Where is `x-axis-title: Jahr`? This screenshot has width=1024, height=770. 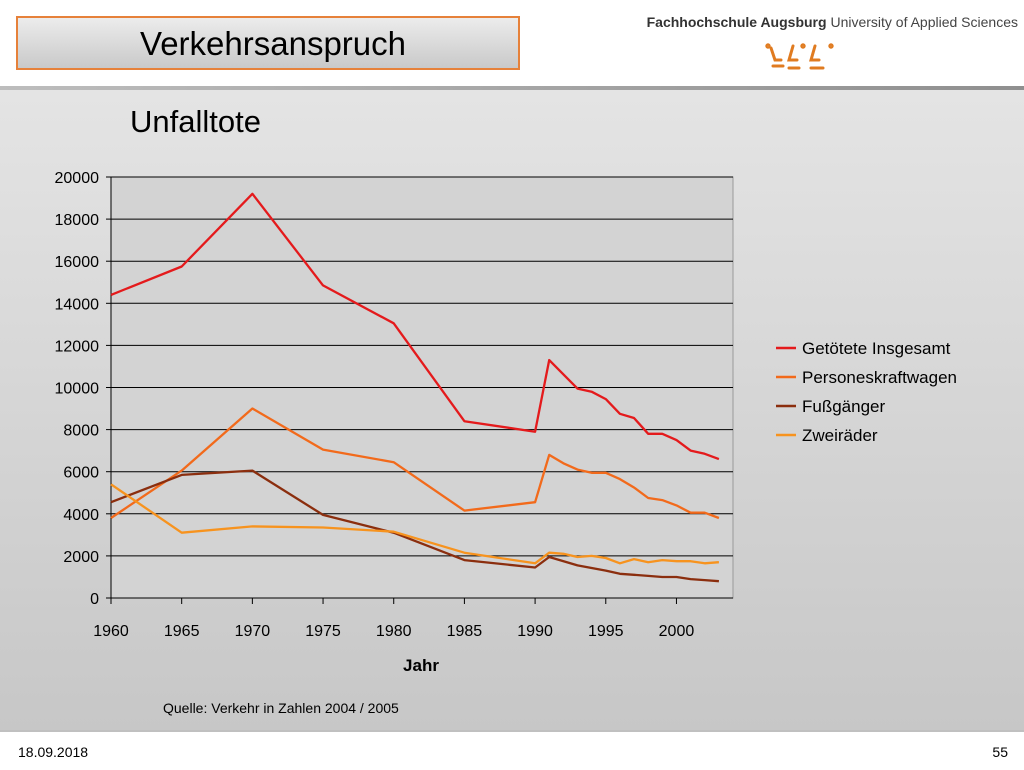
x-axis-title: Jahr is located at coordinates (421, 665).